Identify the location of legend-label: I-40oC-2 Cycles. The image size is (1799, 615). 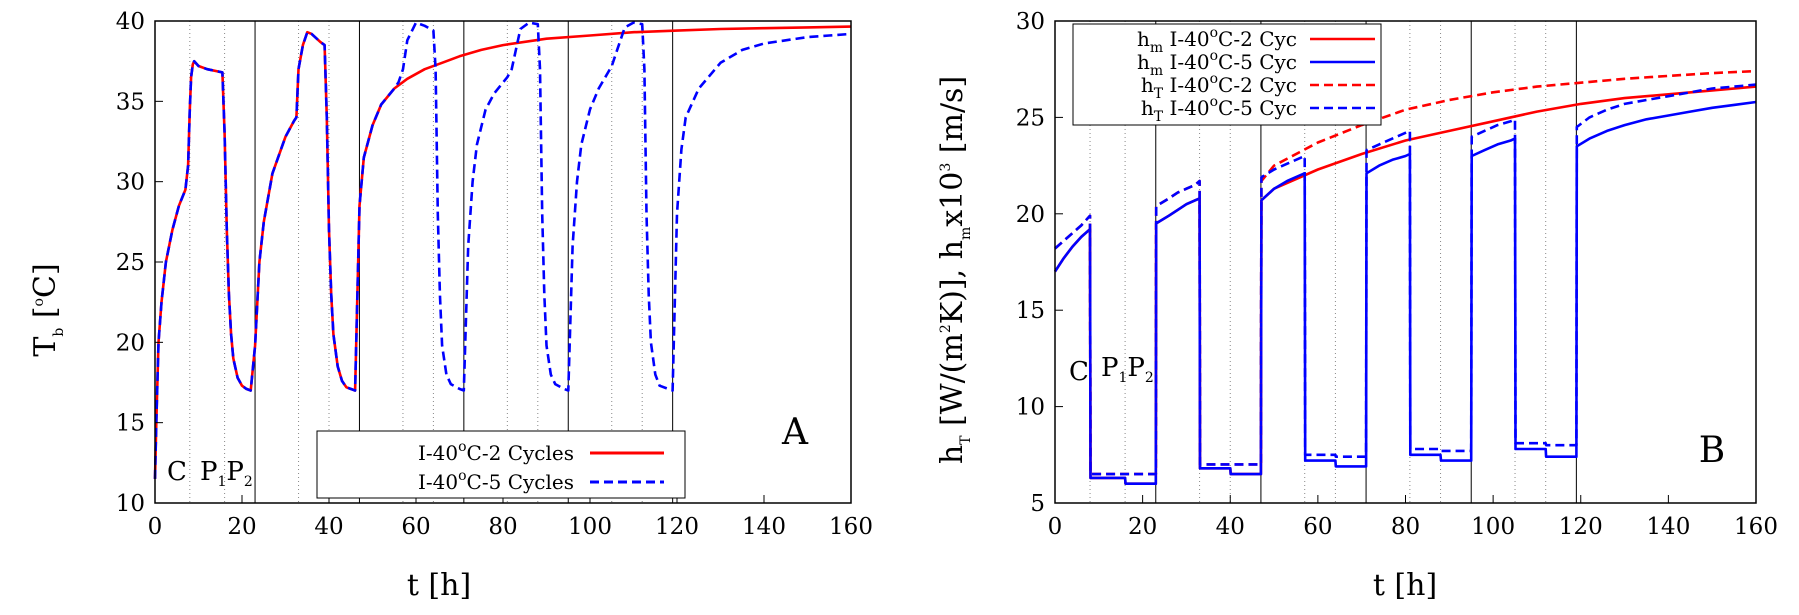
(496, 452).